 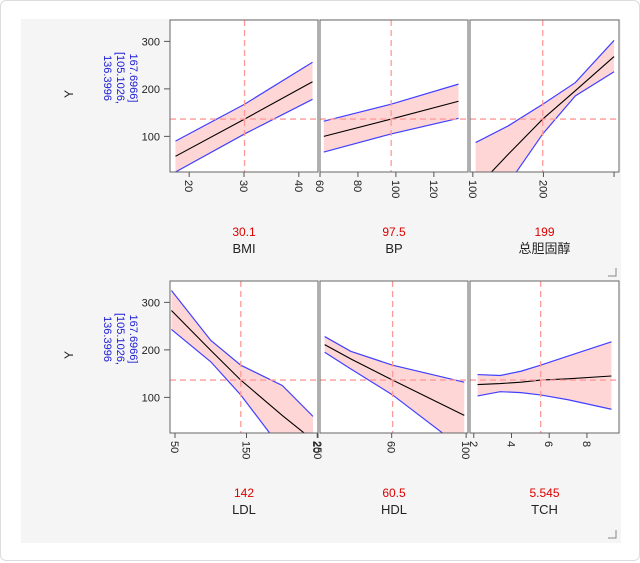 What do you see at coordinates (243, 186) in the screenshot?
I see `x-tick-label: 30` at bounding box center [243, 186].